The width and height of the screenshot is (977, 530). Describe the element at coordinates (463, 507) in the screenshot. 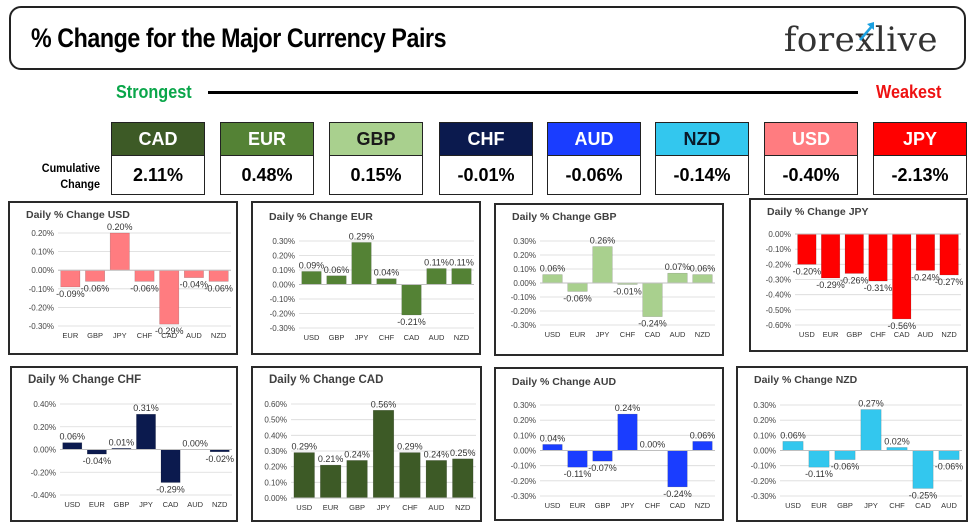

I see `category-label: NZD` at that location.